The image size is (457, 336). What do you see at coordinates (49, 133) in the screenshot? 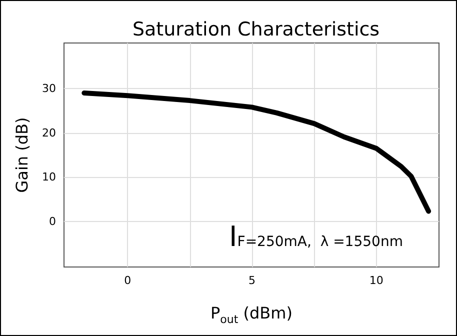
I see `y-tick-label: 20` at bounding box center [49, 133].